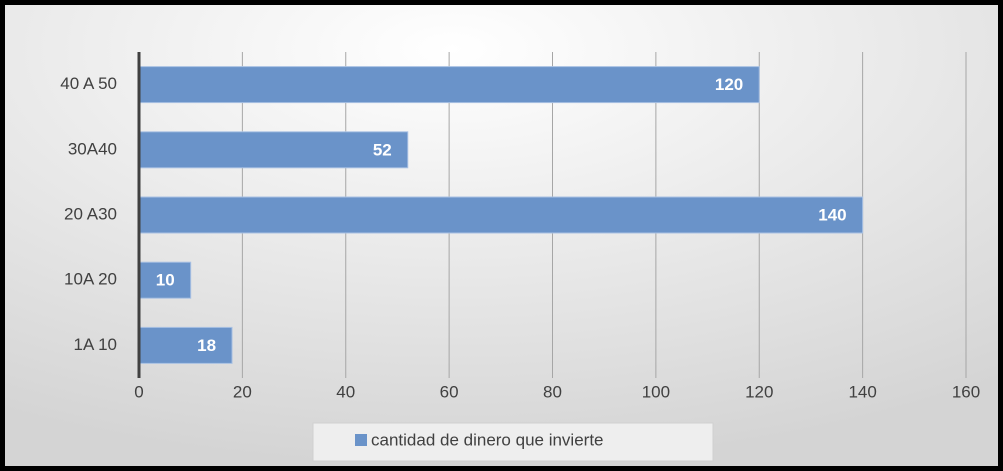  What do you see at coordinates (382, 149) in the screenshot?
I see `value-label: 52` at bounding box center [382, 149].